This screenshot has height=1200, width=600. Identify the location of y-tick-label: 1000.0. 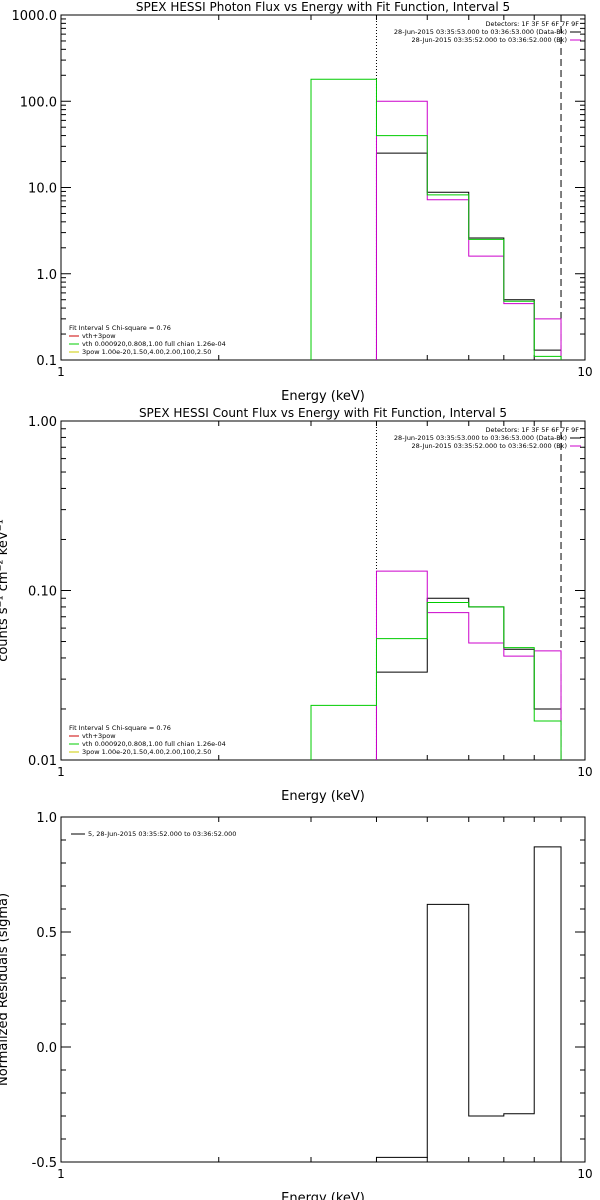
(35, 16).